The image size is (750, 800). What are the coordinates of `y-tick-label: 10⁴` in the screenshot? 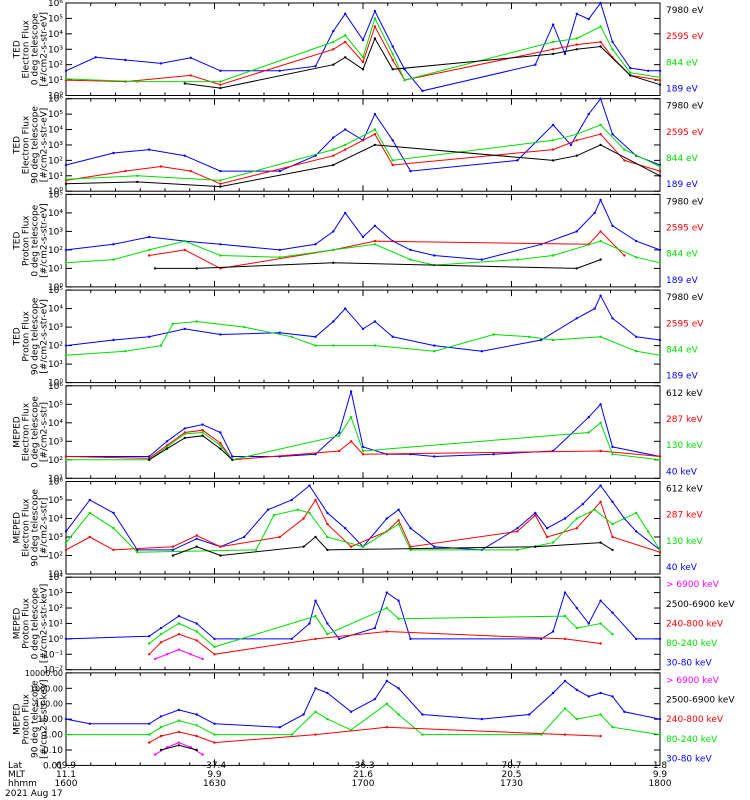 It's located at (55, 35).